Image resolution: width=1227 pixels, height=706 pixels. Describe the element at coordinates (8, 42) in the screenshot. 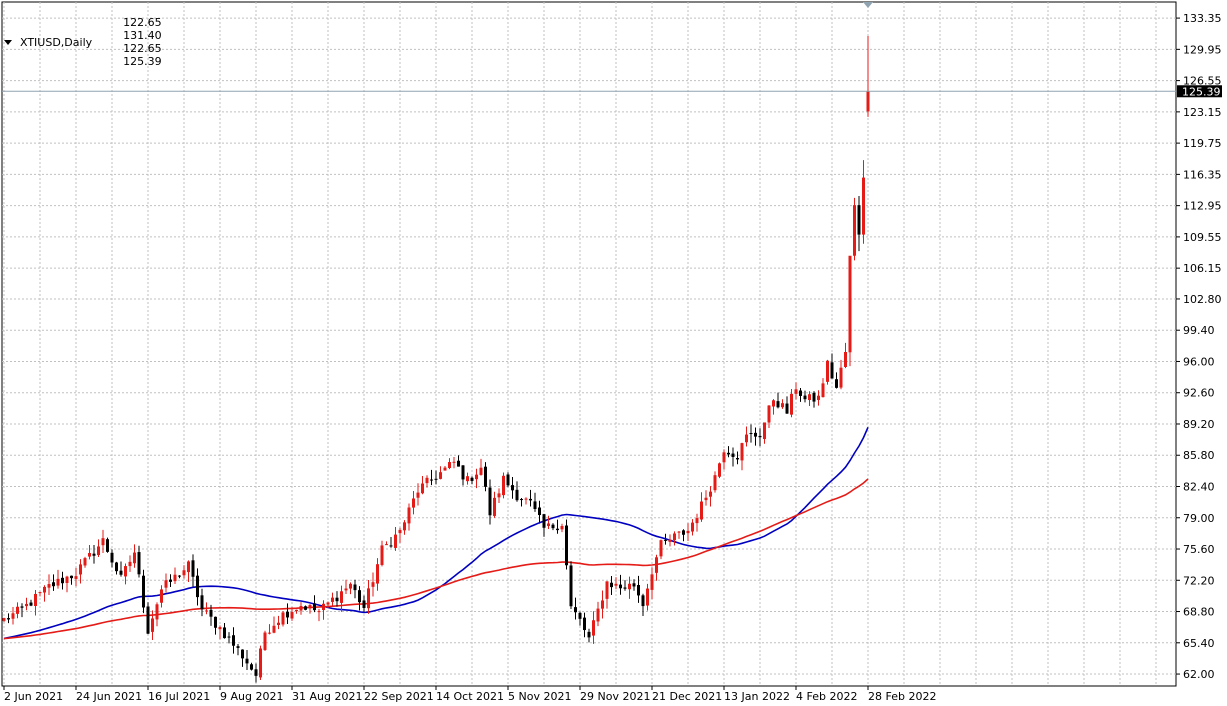

I see `symbol-dropdown-icon` at that location.